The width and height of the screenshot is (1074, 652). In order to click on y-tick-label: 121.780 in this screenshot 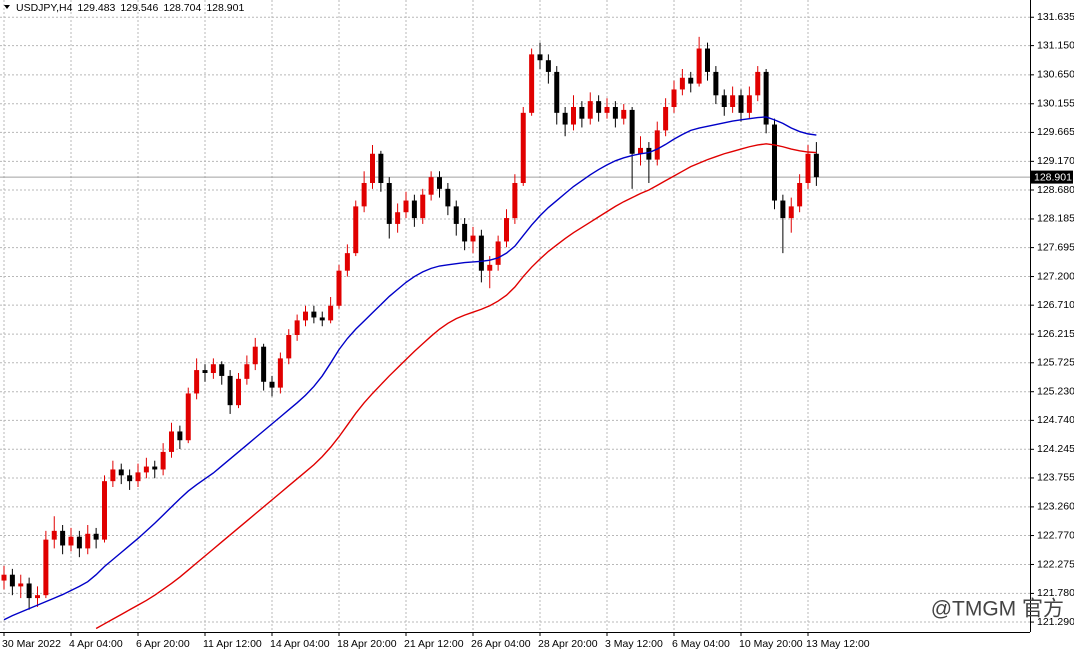, I will do `click(1055, 593)`.